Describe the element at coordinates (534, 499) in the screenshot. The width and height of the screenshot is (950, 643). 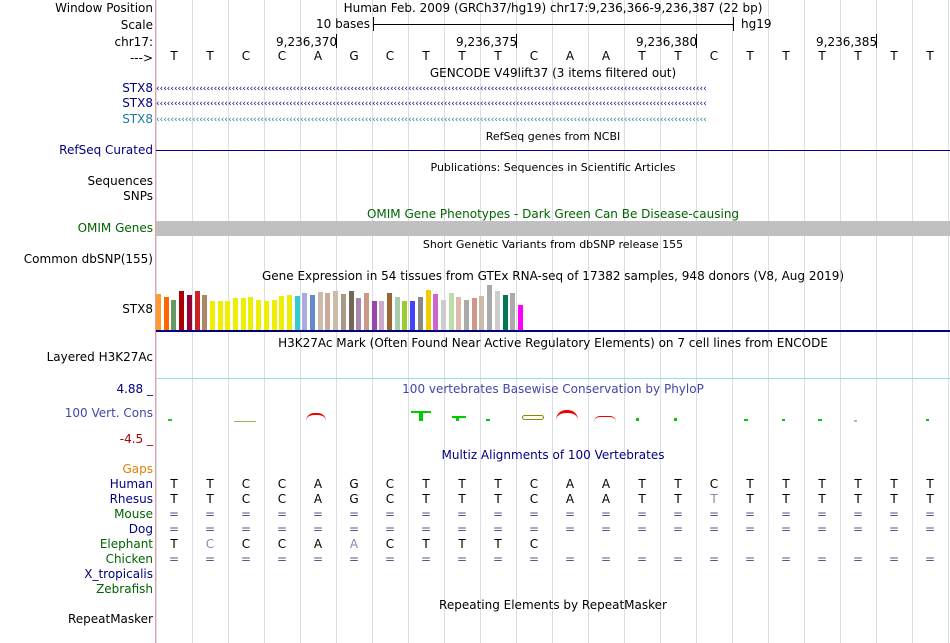
I see `alignment-base: C` at that location.